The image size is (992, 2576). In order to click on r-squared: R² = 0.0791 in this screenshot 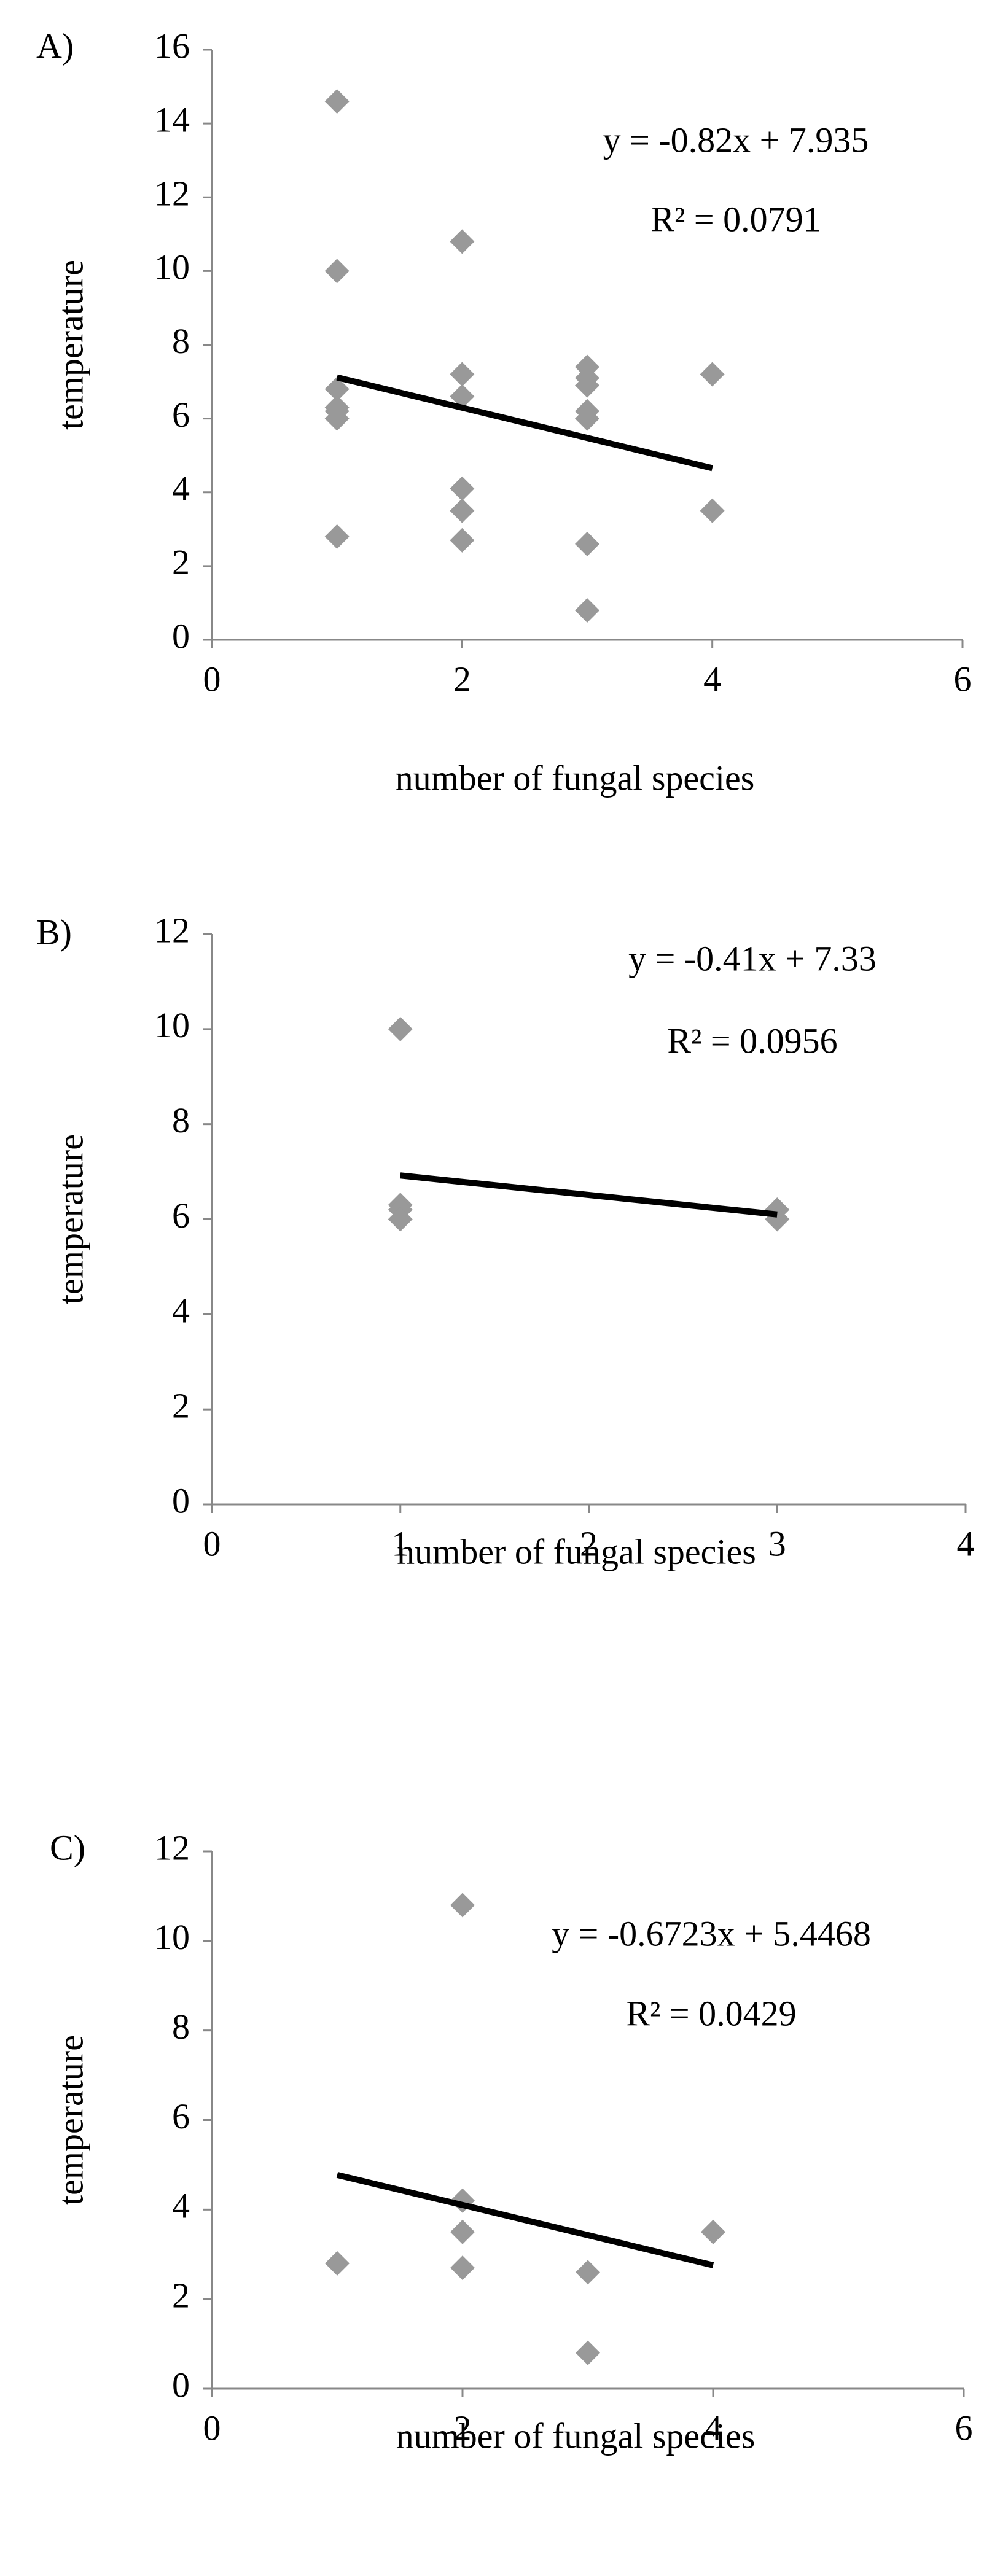, I will do `click(735, 219)`.